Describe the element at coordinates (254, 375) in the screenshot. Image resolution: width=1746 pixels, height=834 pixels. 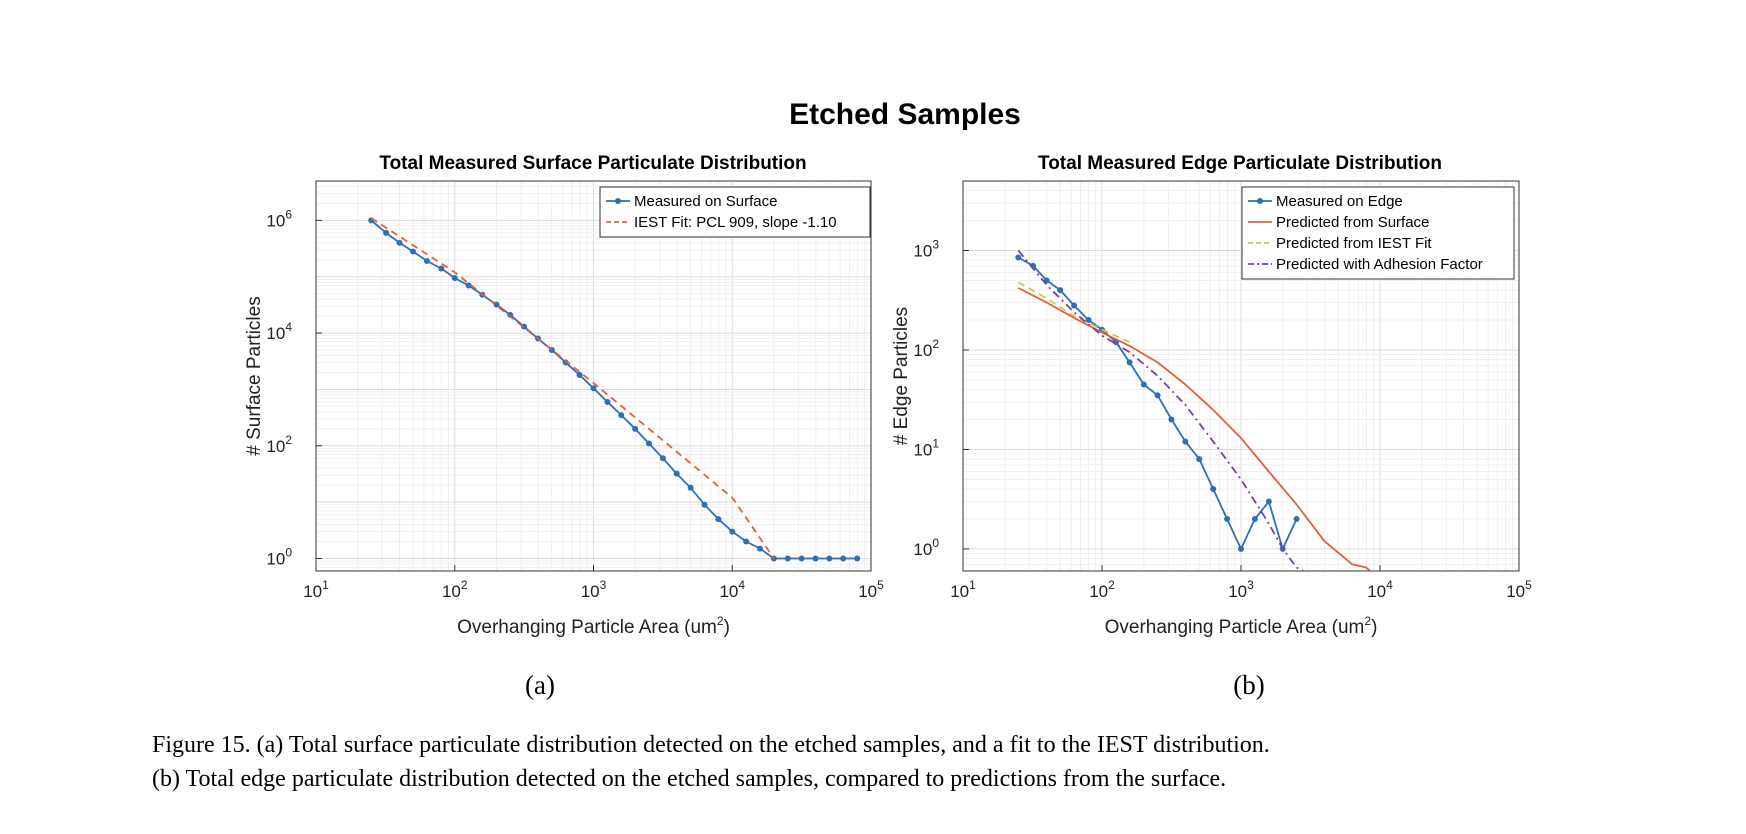
I see `y-axis-label: # Surface Particles` at that location.